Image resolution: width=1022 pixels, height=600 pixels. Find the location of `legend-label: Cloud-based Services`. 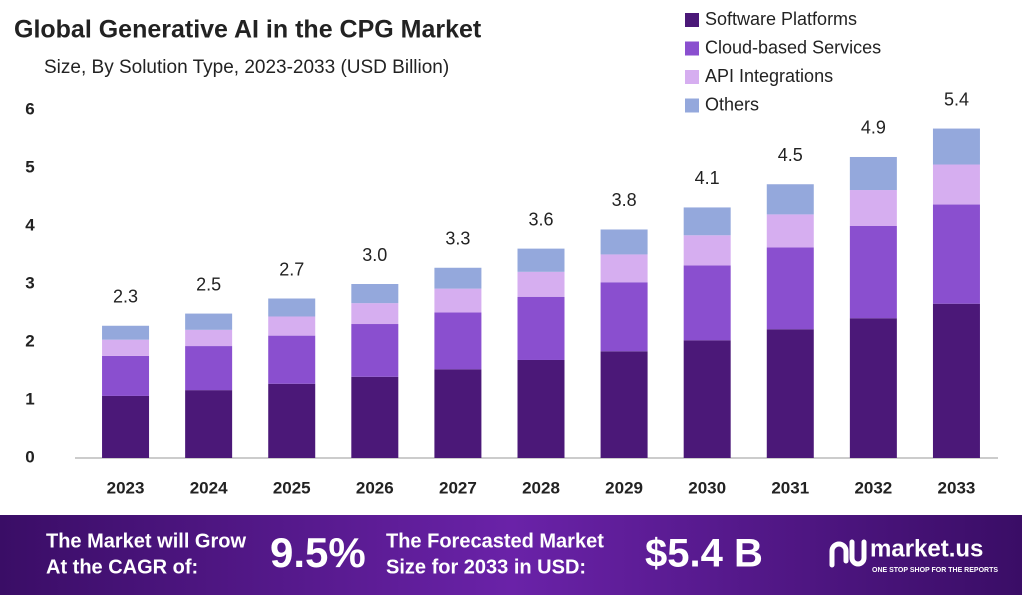

legend-label: Cloud-based Services is located at coordinates (793, 47).